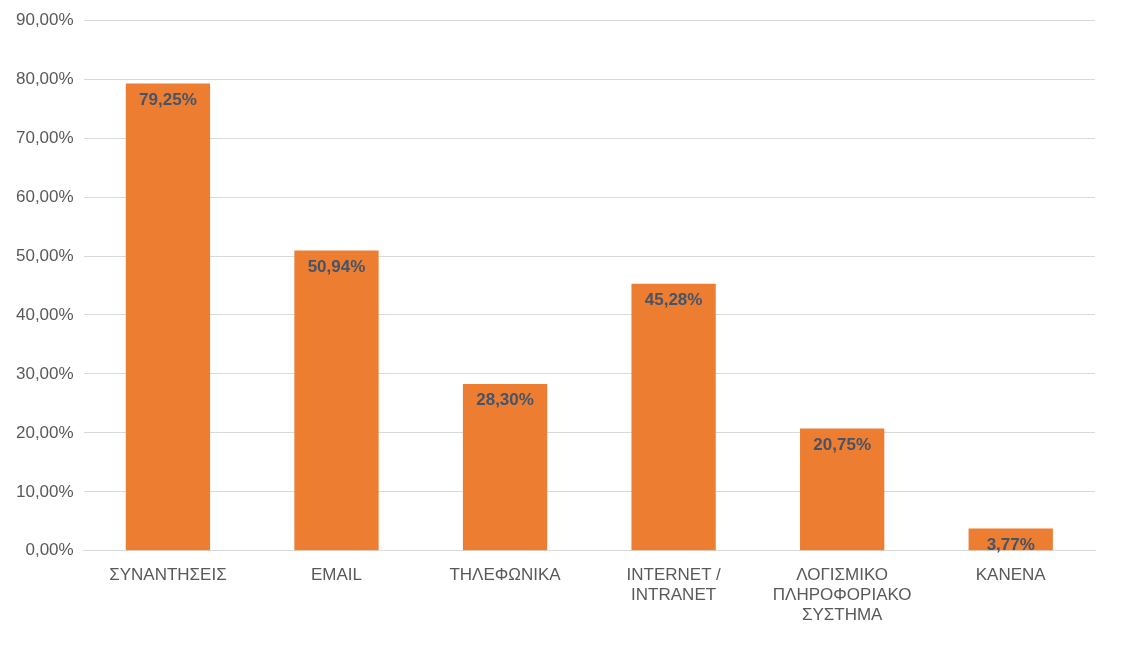  Describe the element at coordinates (336, 574) in the screenshot. I see `x-tick-label: EMAIL` at that location.